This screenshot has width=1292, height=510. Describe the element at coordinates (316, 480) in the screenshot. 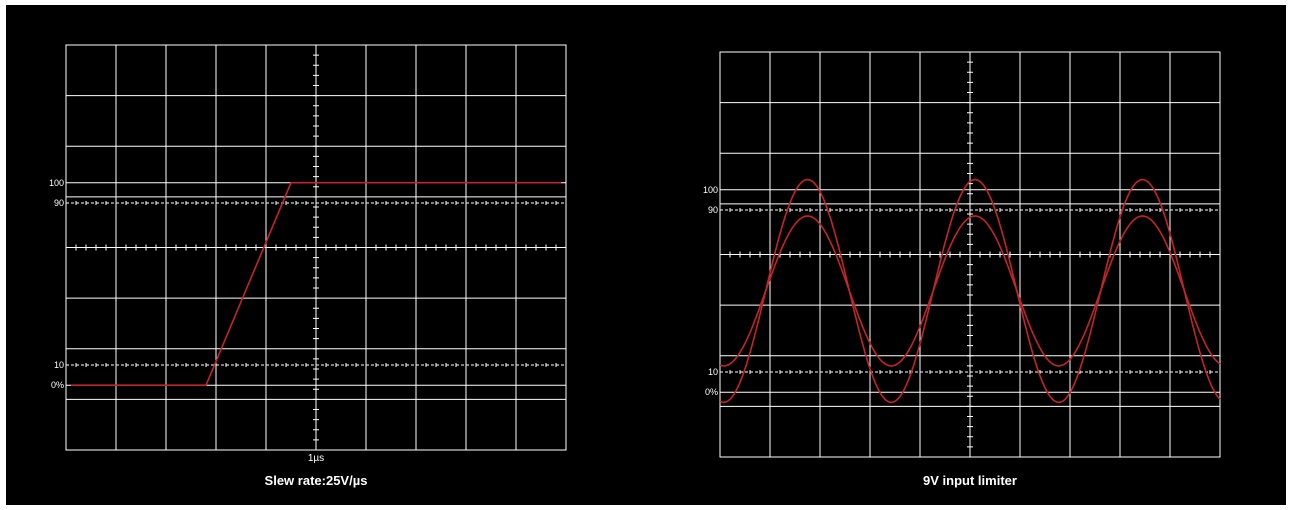

I see `slew-rate-caption: Slew rate:25V/µs` at that location.